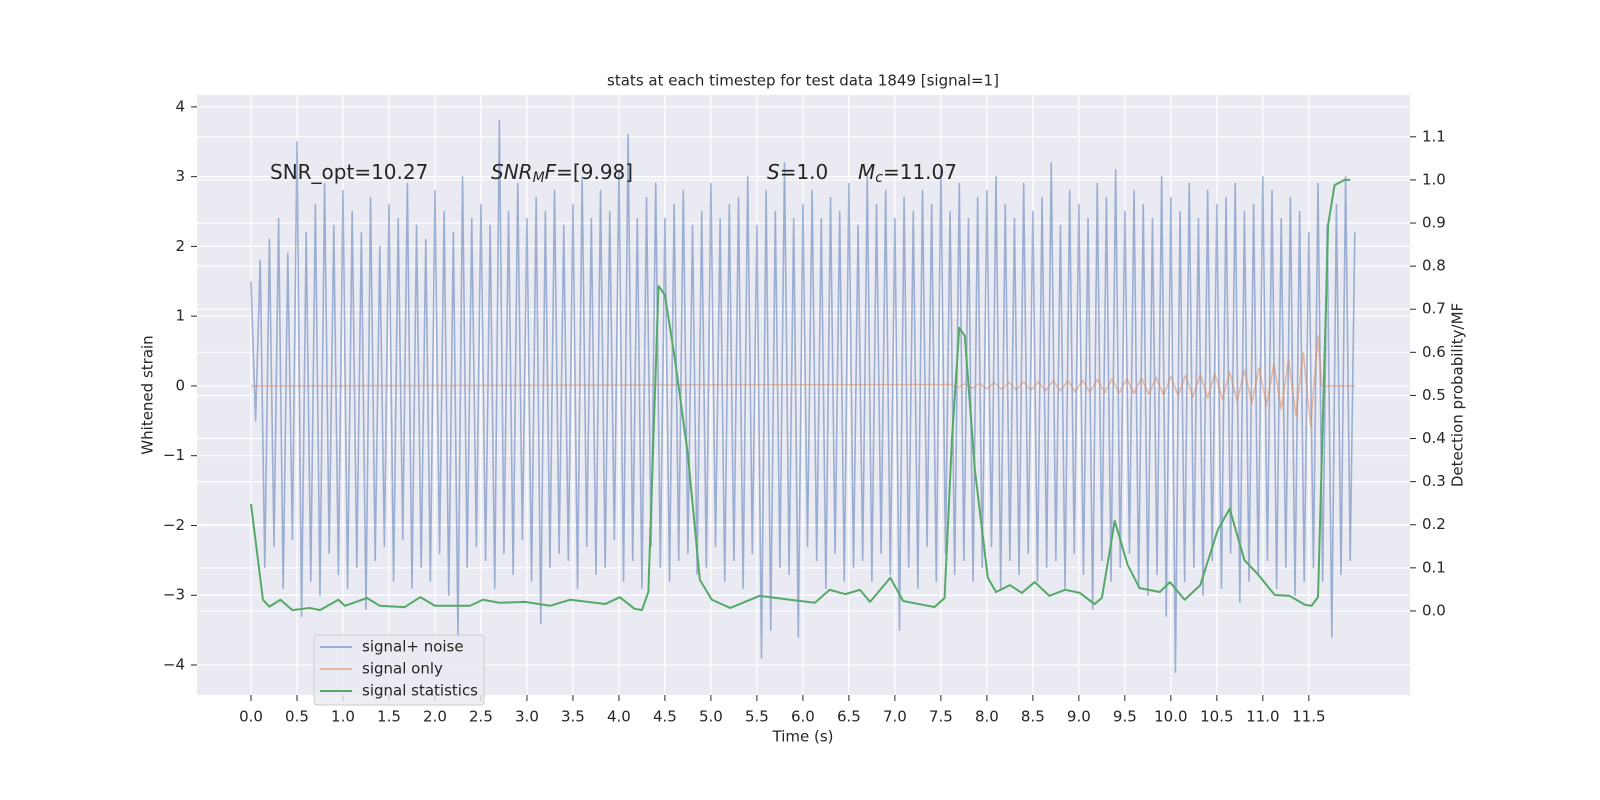  Describe the element at coordinates (711, 717) in the screenshot. I see `x-tick-label: 5.0` at that location.